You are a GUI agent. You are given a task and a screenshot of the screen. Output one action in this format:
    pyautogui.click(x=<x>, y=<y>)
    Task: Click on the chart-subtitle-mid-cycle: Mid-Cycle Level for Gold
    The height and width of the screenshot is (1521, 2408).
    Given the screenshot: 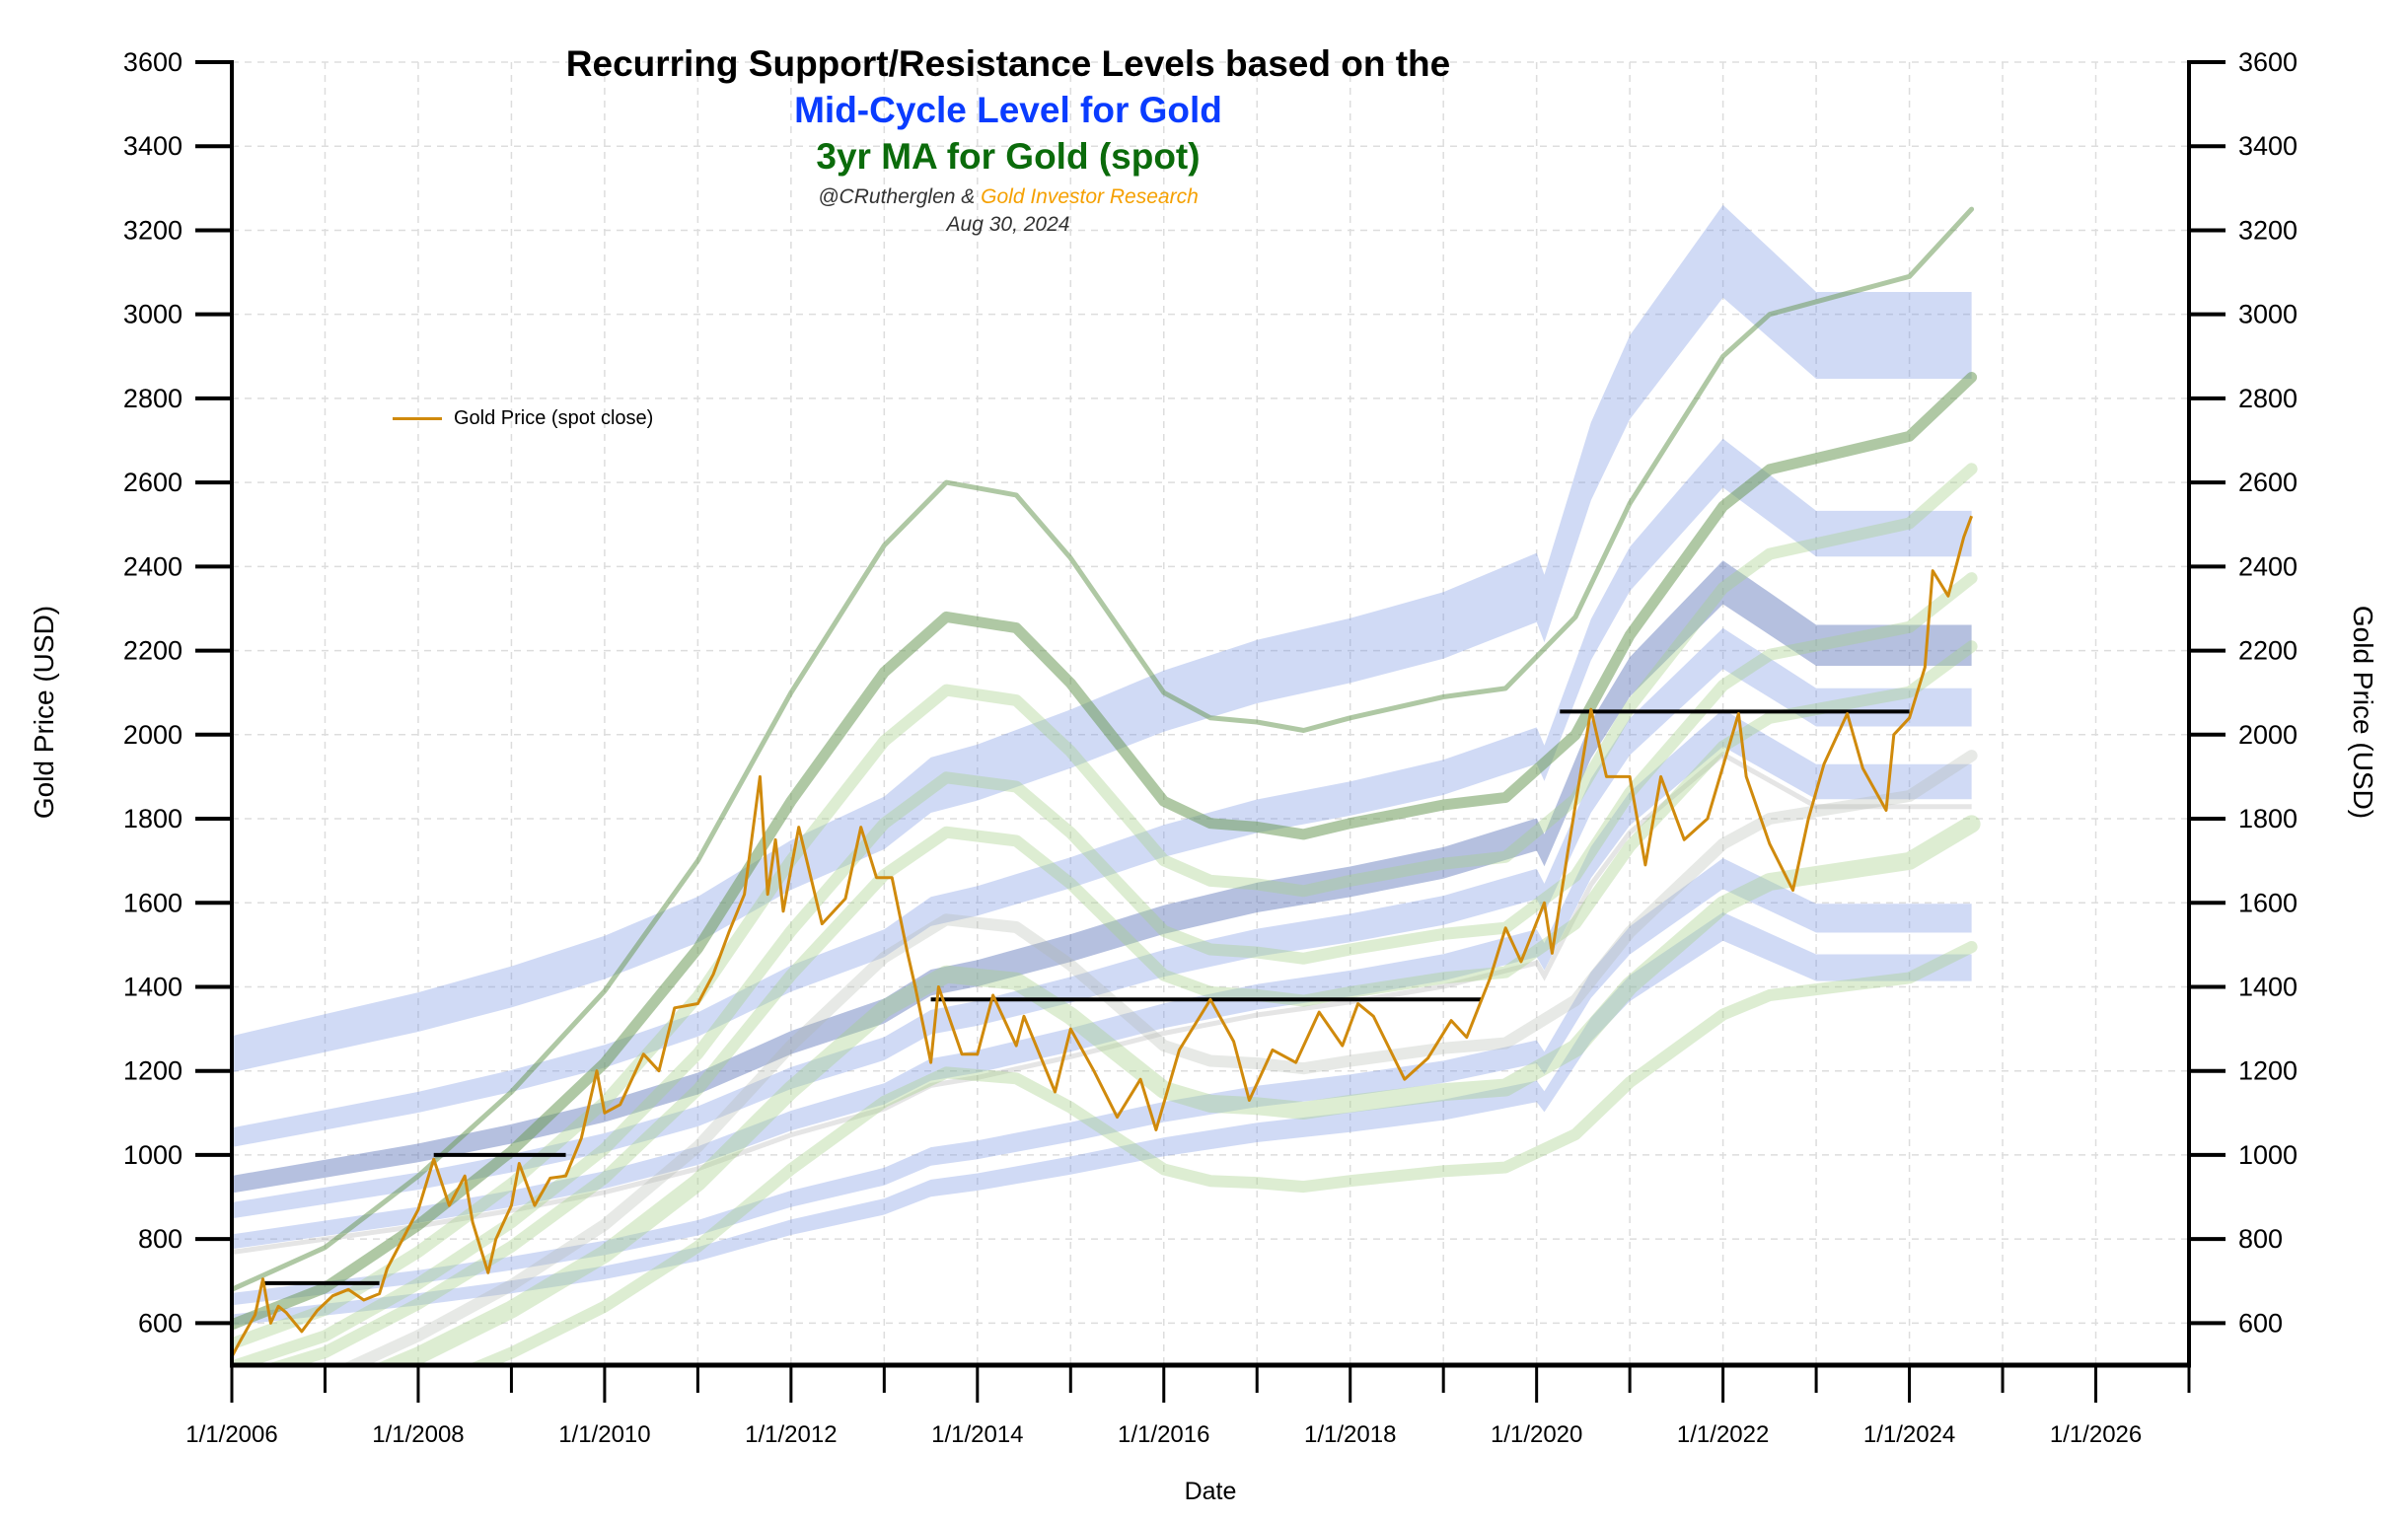 What is the action you would take?
    pyautogui.click(x=1008, y=110)
    